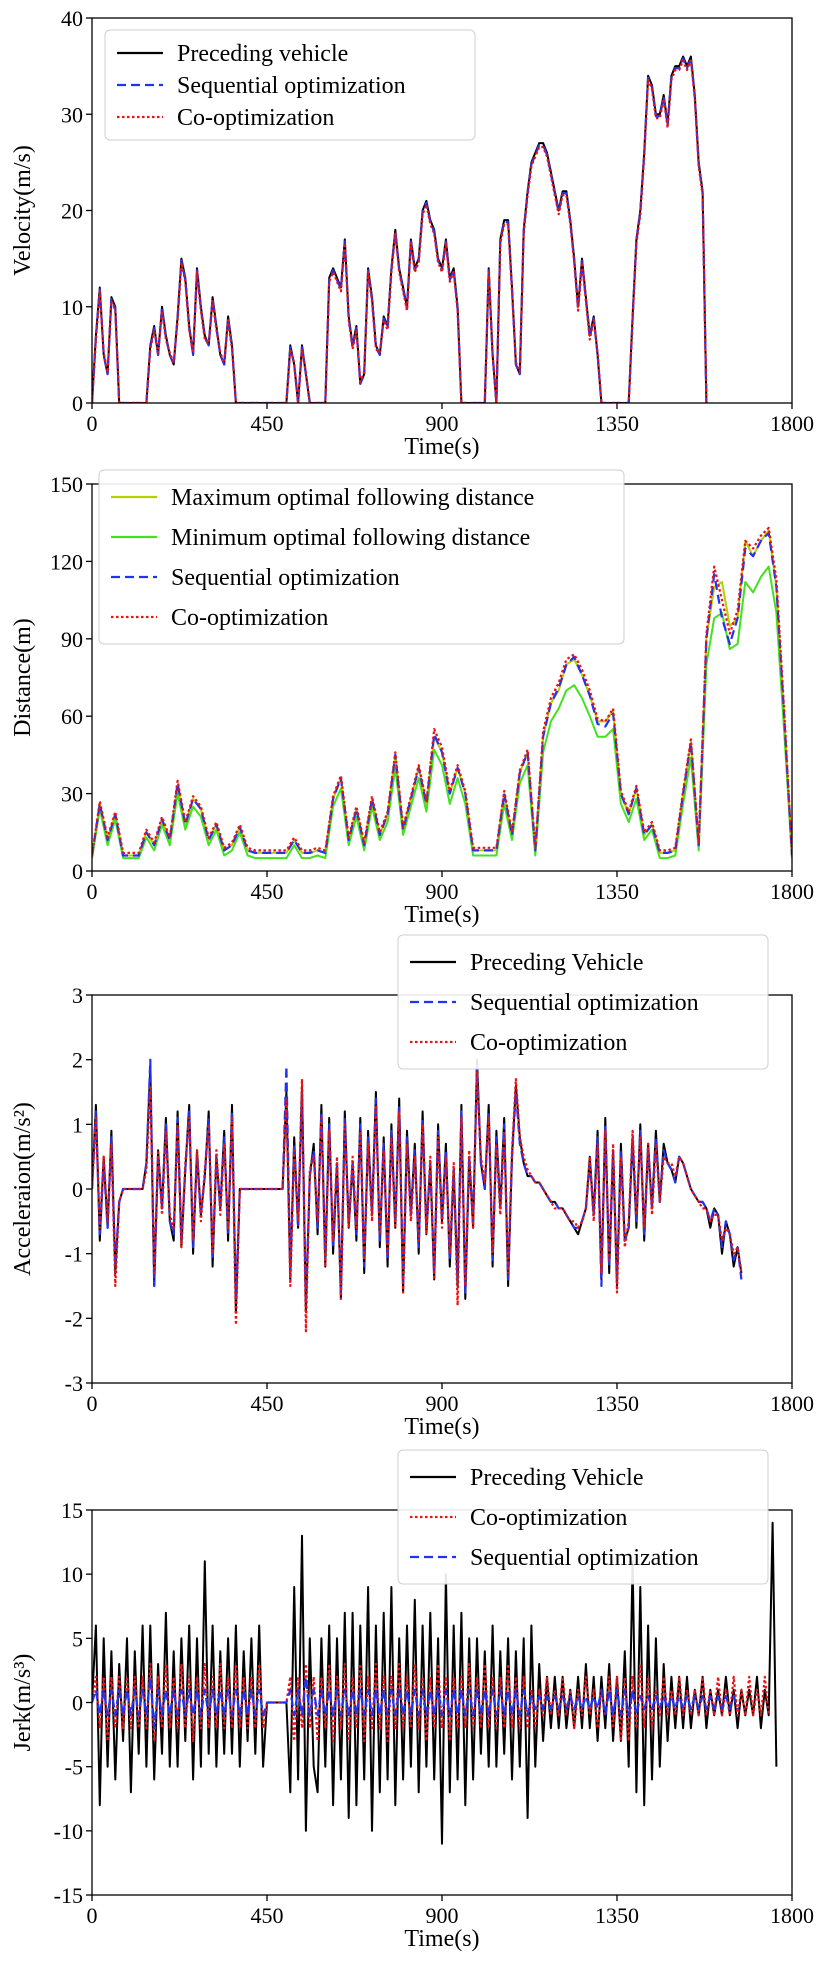 The height and width of the screenshot is (1962, 829). I want to click on chart2-y-tick-label: 3, so click(77, 995).